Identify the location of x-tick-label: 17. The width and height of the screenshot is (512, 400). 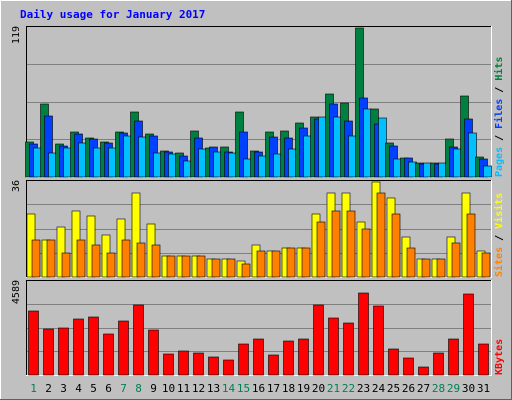
(273, 388).